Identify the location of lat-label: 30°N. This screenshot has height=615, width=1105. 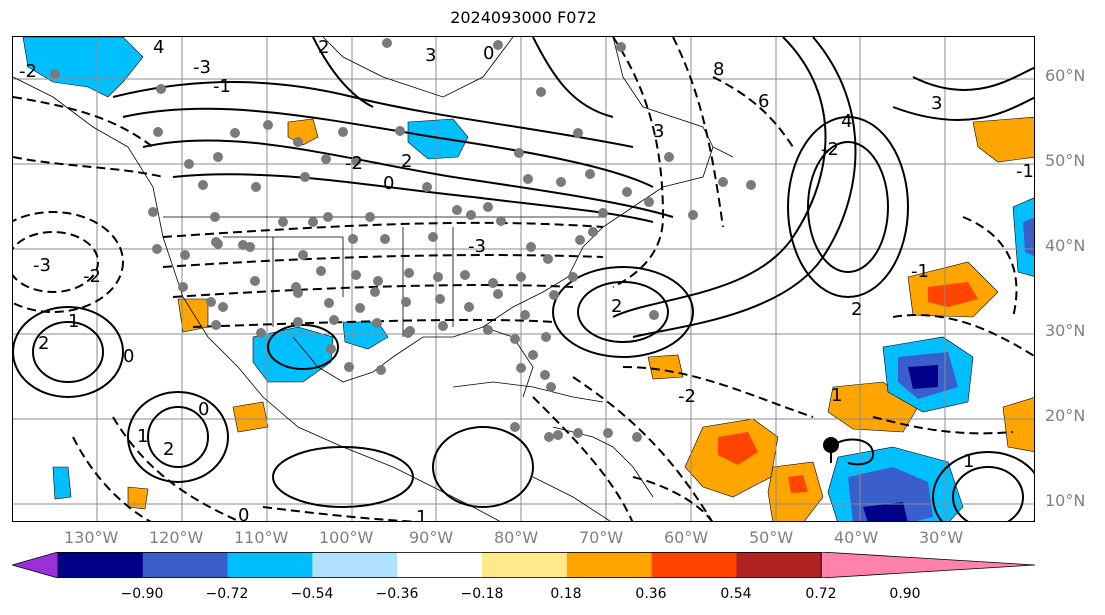
(1065, 330).